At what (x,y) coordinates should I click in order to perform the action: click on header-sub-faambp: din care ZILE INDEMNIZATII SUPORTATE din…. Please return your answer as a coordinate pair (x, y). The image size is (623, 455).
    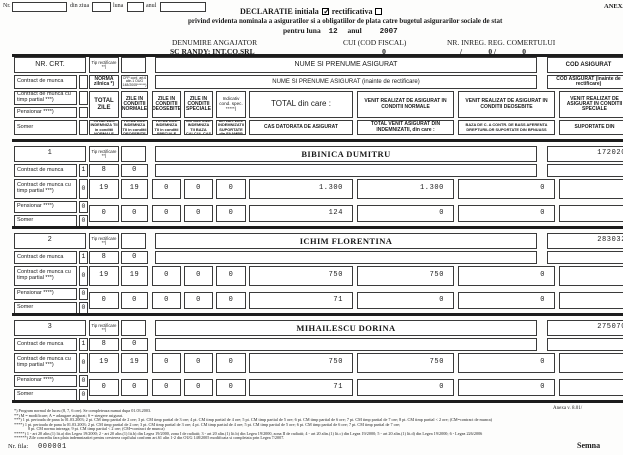
    Looking at the image, I should click on (231, 127).